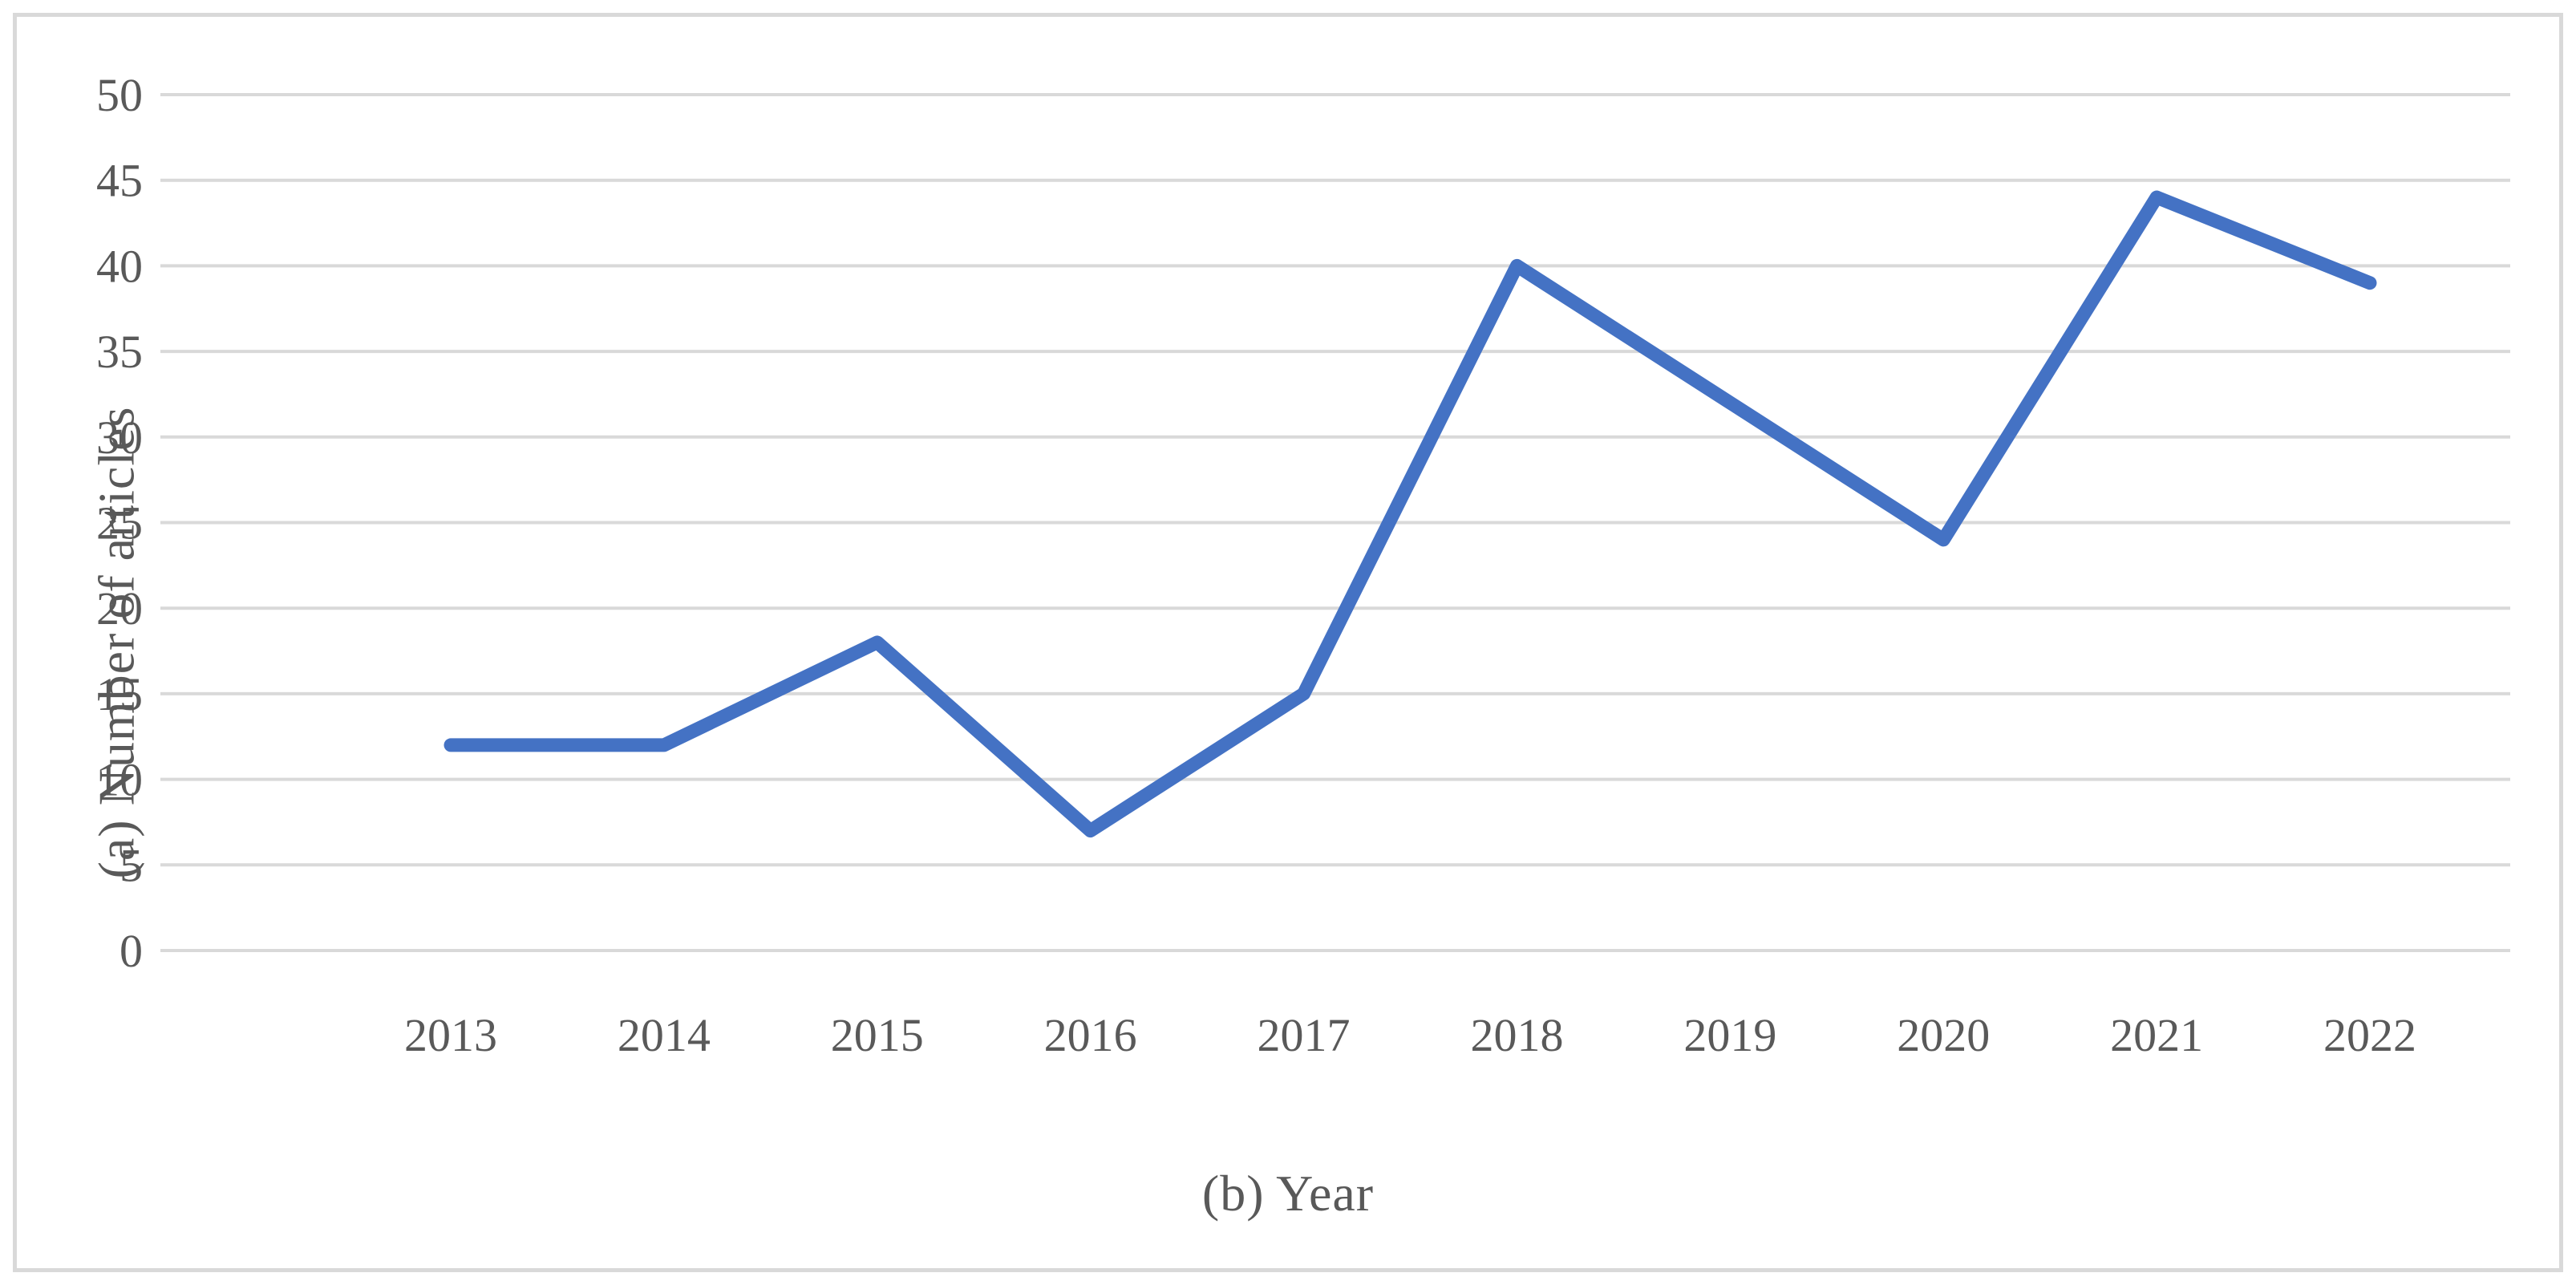  I want to click on y-tick-label: 35, so click(119, 352).